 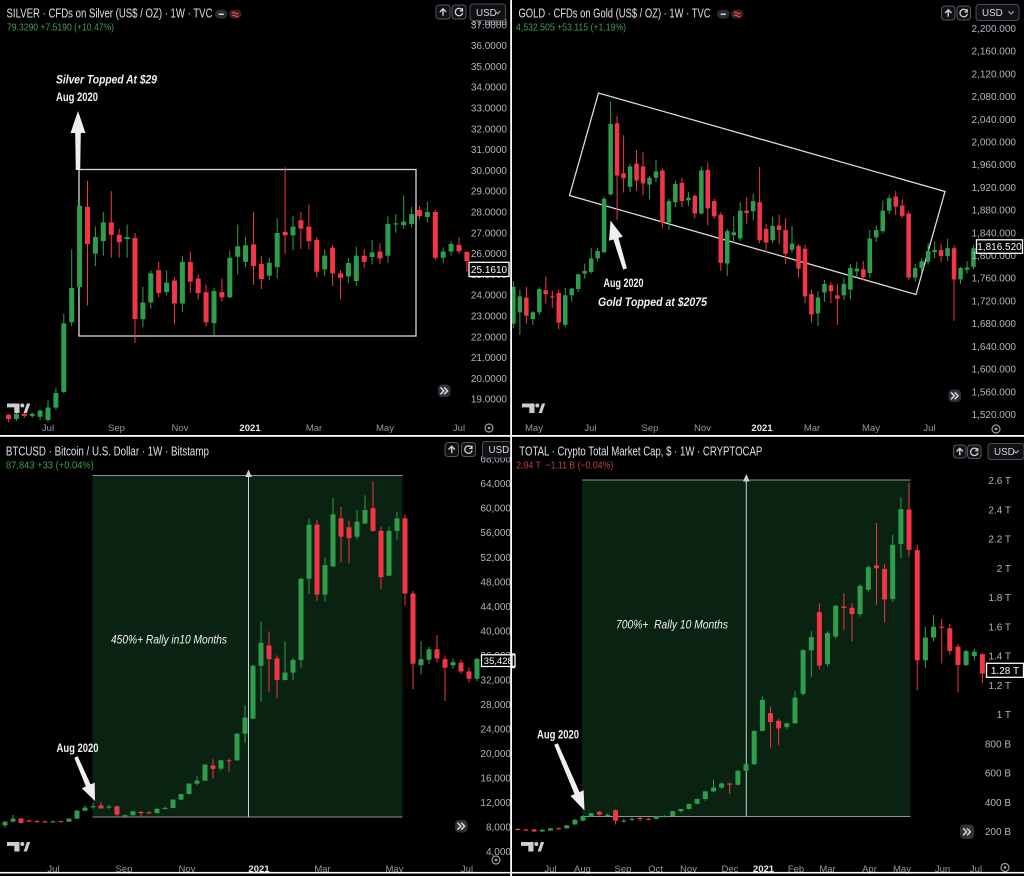 I want to click on svg-text: 30.0000, so click(x=489, y=171).